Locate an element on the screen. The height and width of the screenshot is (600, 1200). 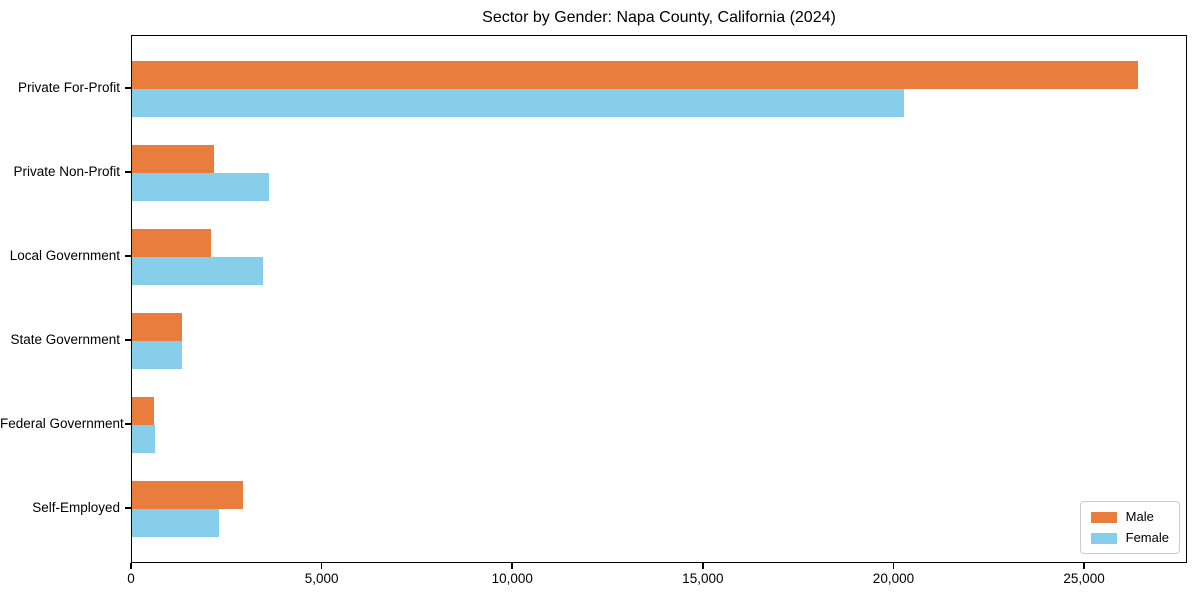
y-axis-label: Federal Government is located at coordinates (62, 423).